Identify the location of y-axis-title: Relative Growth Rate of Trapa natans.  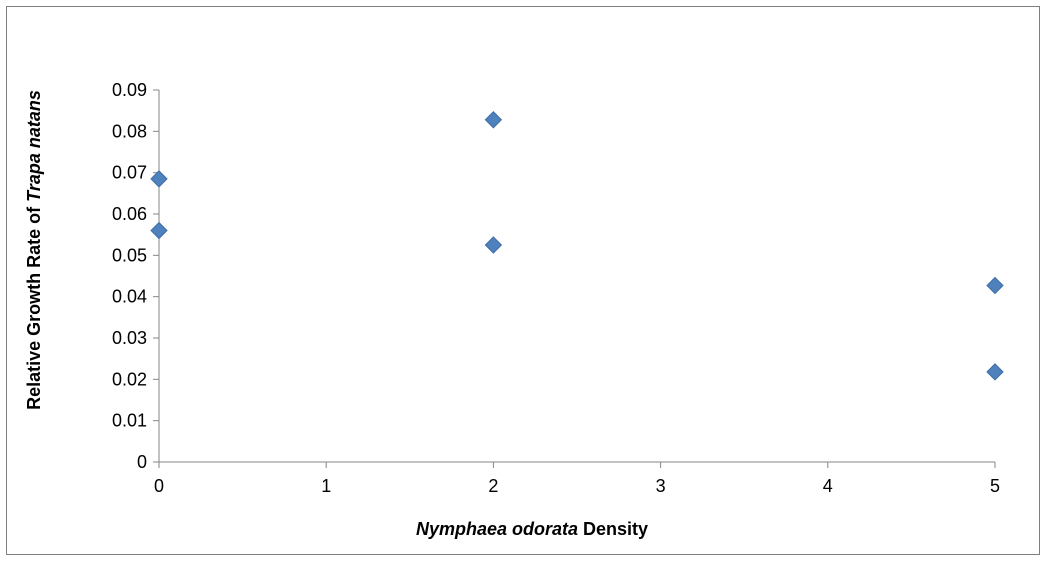
(34, 250).